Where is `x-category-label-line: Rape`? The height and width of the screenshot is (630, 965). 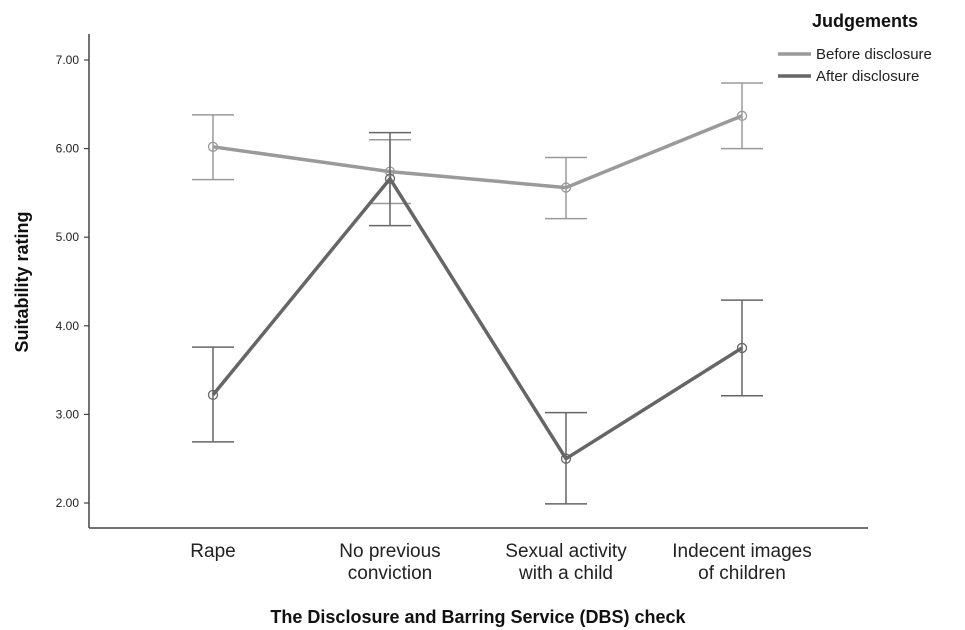
x-category-label-line: Rape is located at coordinates (212, 551).